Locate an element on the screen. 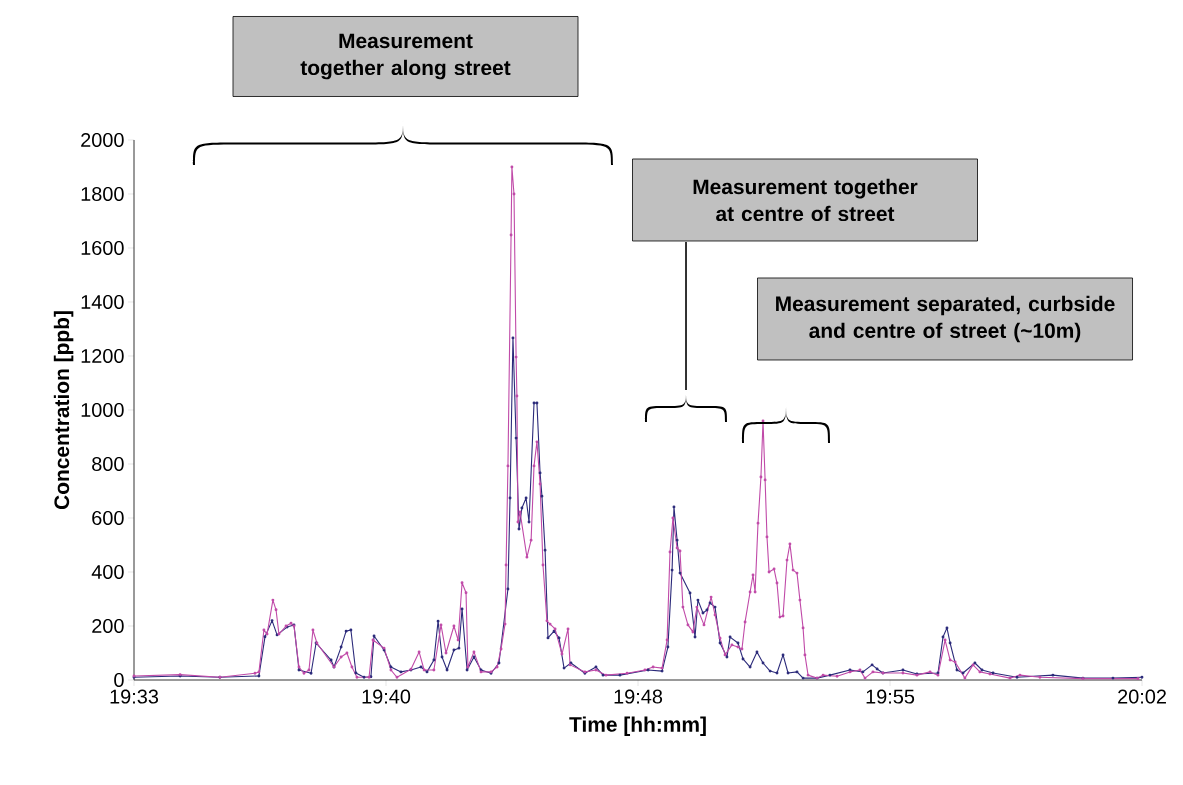 This screenshot has width=1183, height=785. annotation: Measurement together at centre of street is located at coordinates (805, 200).